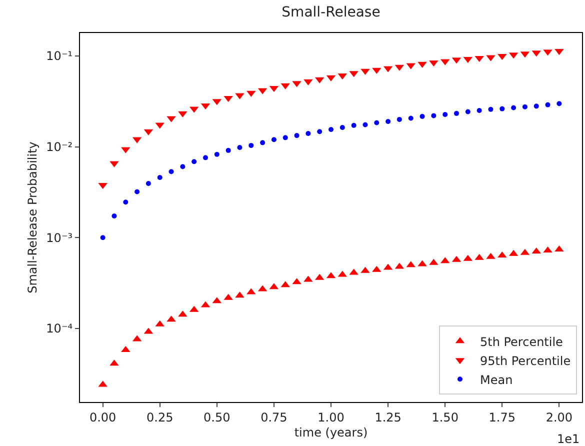  Describe the element at coordinates (331, 417) in the screenshot. I see `x-tick-label: 1.00` at that location.